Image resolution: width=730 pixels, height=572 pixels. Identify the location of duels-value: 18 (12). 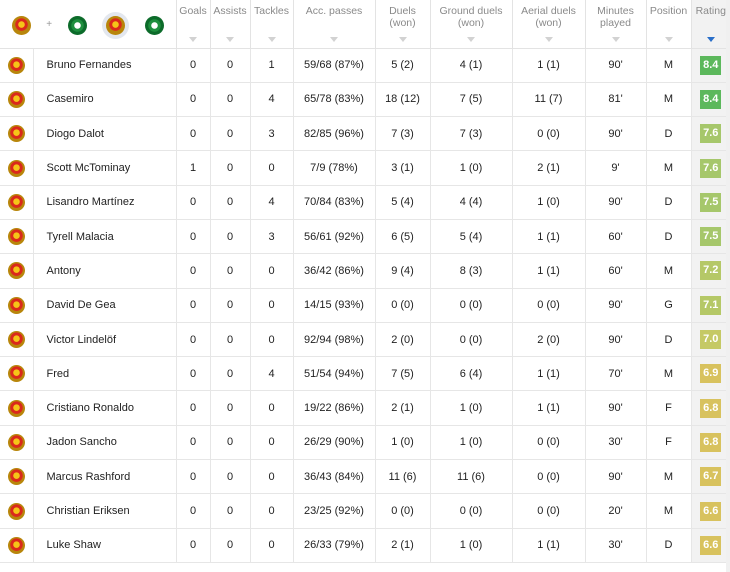
(403, 100).